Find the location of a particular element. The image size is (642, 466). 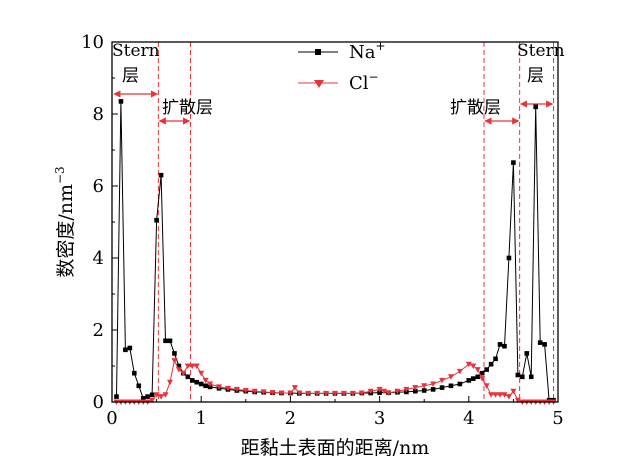

legend-cl-label: Cl− is located at coordinates (364, 82).